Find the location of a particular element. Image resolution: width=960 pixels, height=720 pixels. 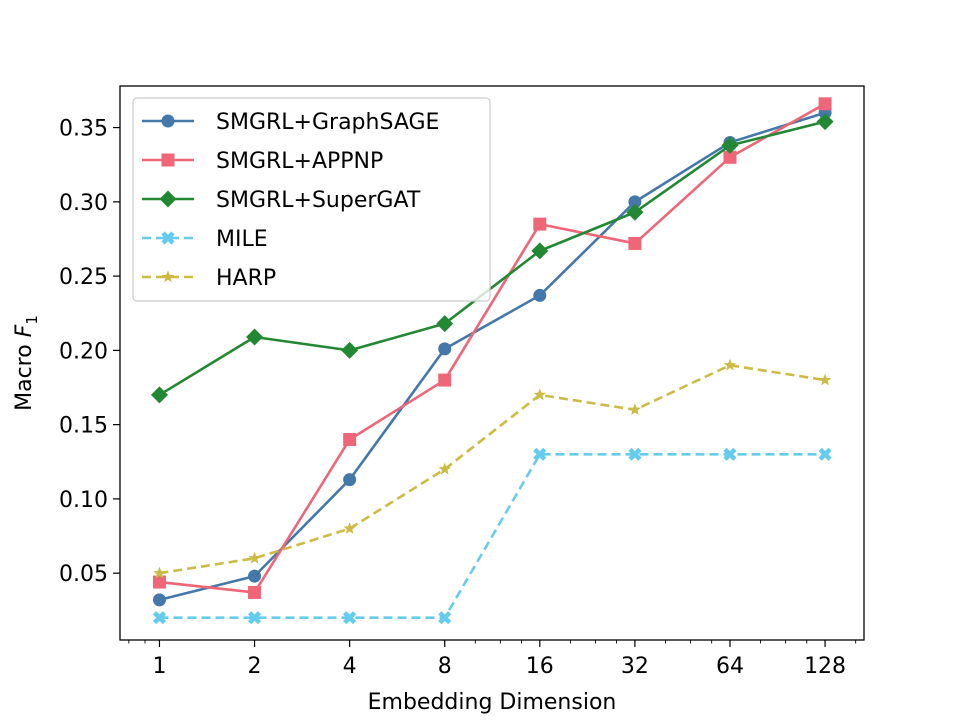

y-tick-label: 0.25 is located at coordinates (83, 277).